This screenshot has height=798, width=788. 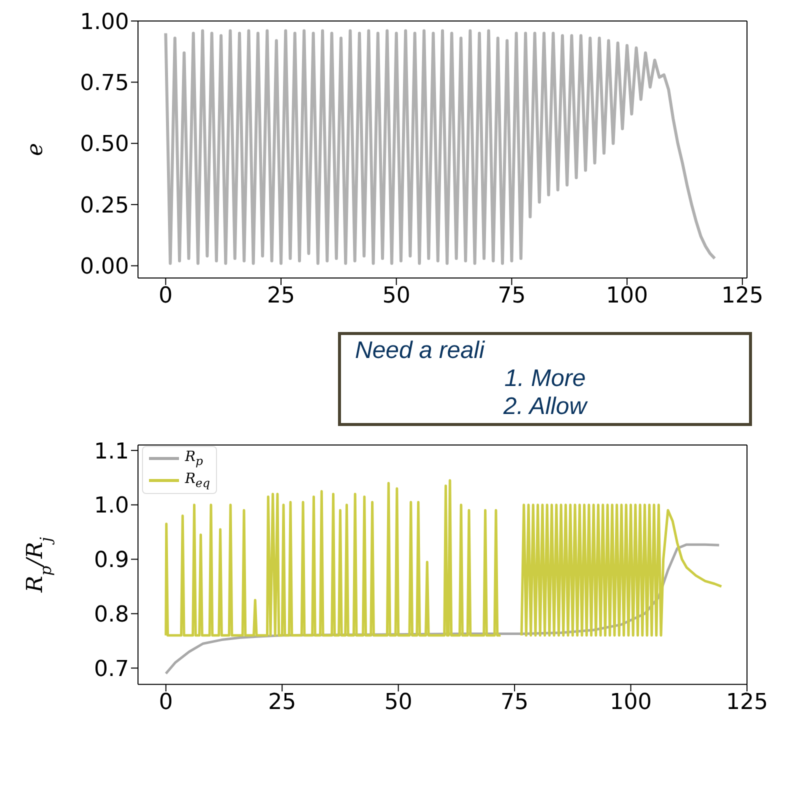 I want to click on y-tick-label: 0.00, so click(x=104, y=267).